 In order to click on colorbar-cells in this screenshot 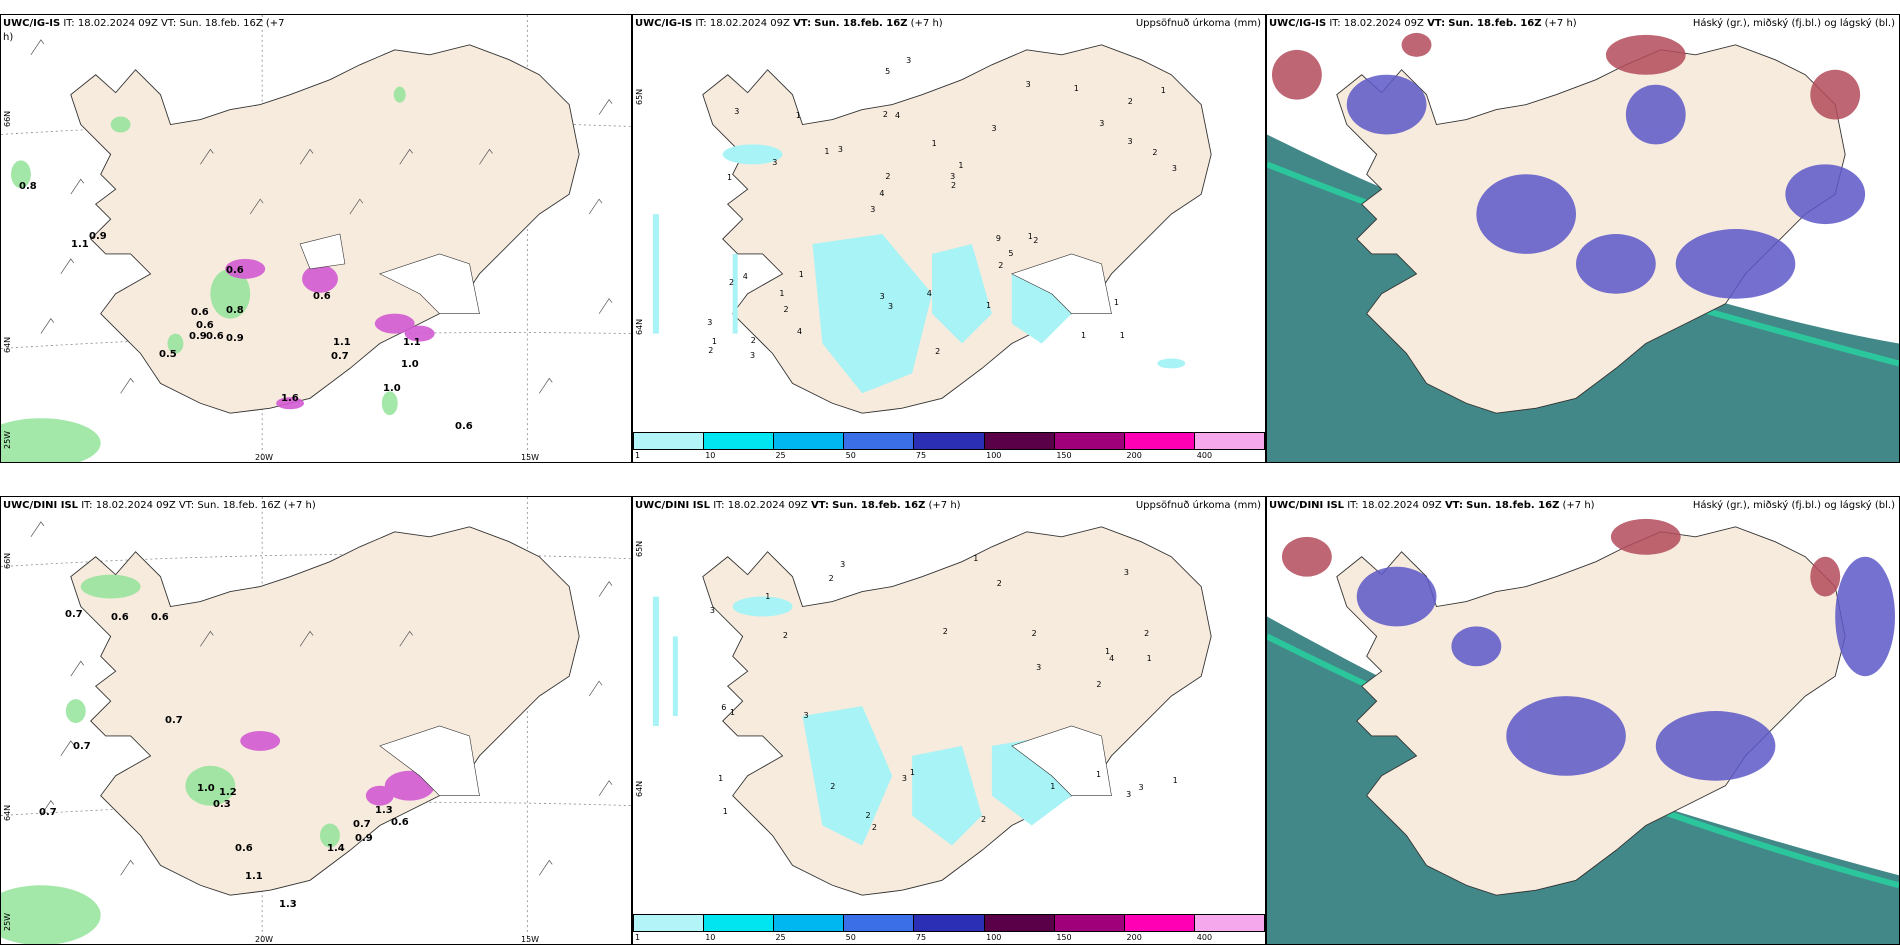, I will do `click(949, 441)`.